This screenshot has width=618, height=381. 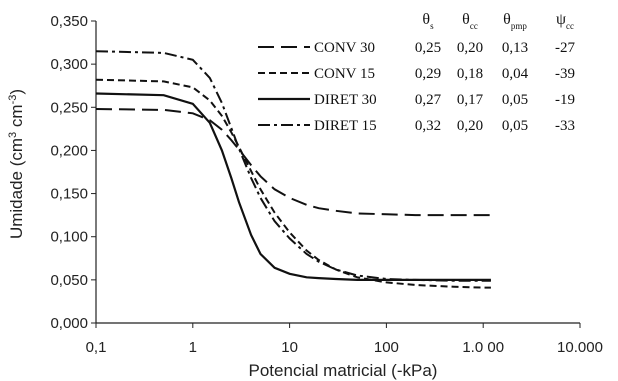 What do you see at coordinates (428, 126) in the screenshot?
I see `param-value: 0,32` at bounding box center [428, 126].